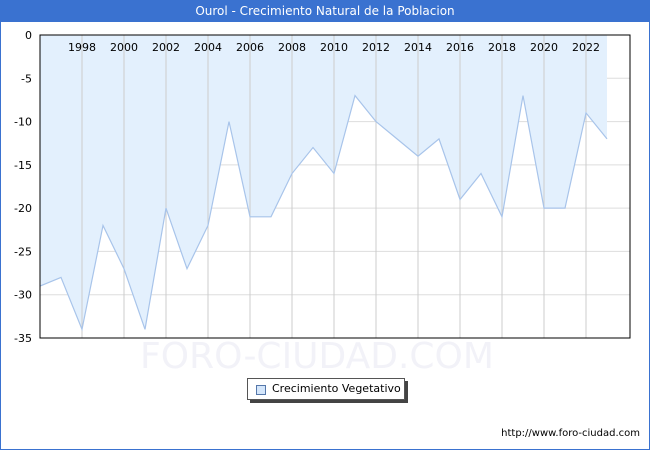 This screenshot has height=450, width=650. Describe the element at coordinates (586, 47) in the screenshot. I see `x-tick-label: 2022` at that location.